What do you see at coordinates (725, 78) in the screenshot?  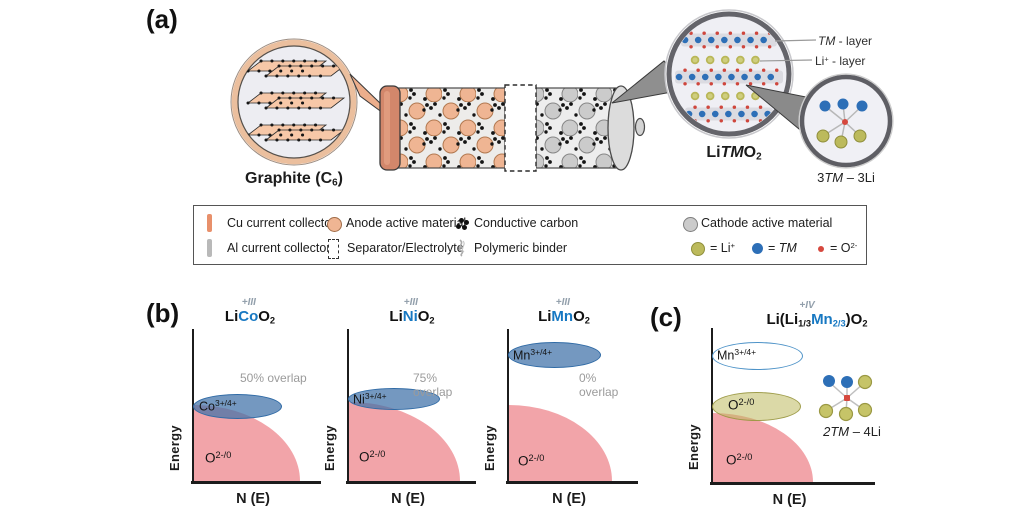 I see `li-layer-rows` at bounding box center [725, 78].